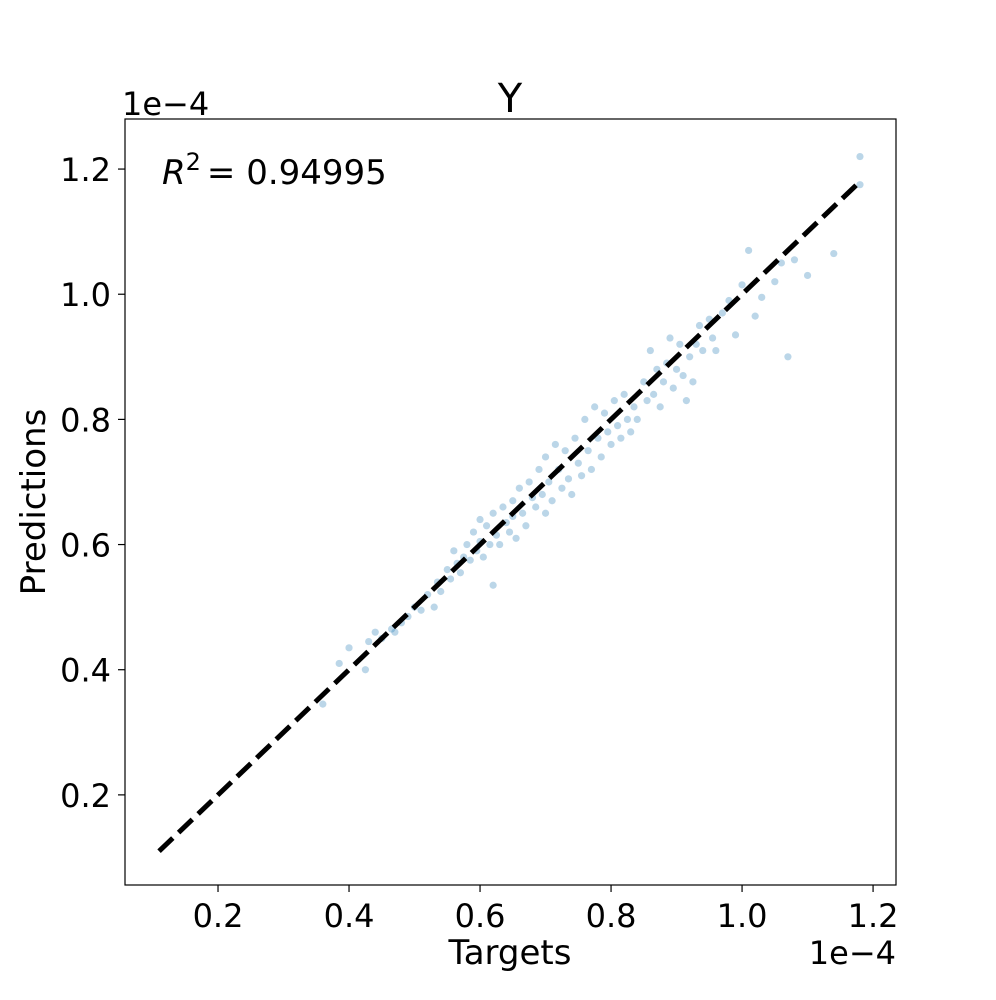 Image resolution: width=996 pixels, height=1000 pixels. Describe the element at coordinates (873, 916) in the screenshot. I see `x-tick-label: 1.2` at that location.